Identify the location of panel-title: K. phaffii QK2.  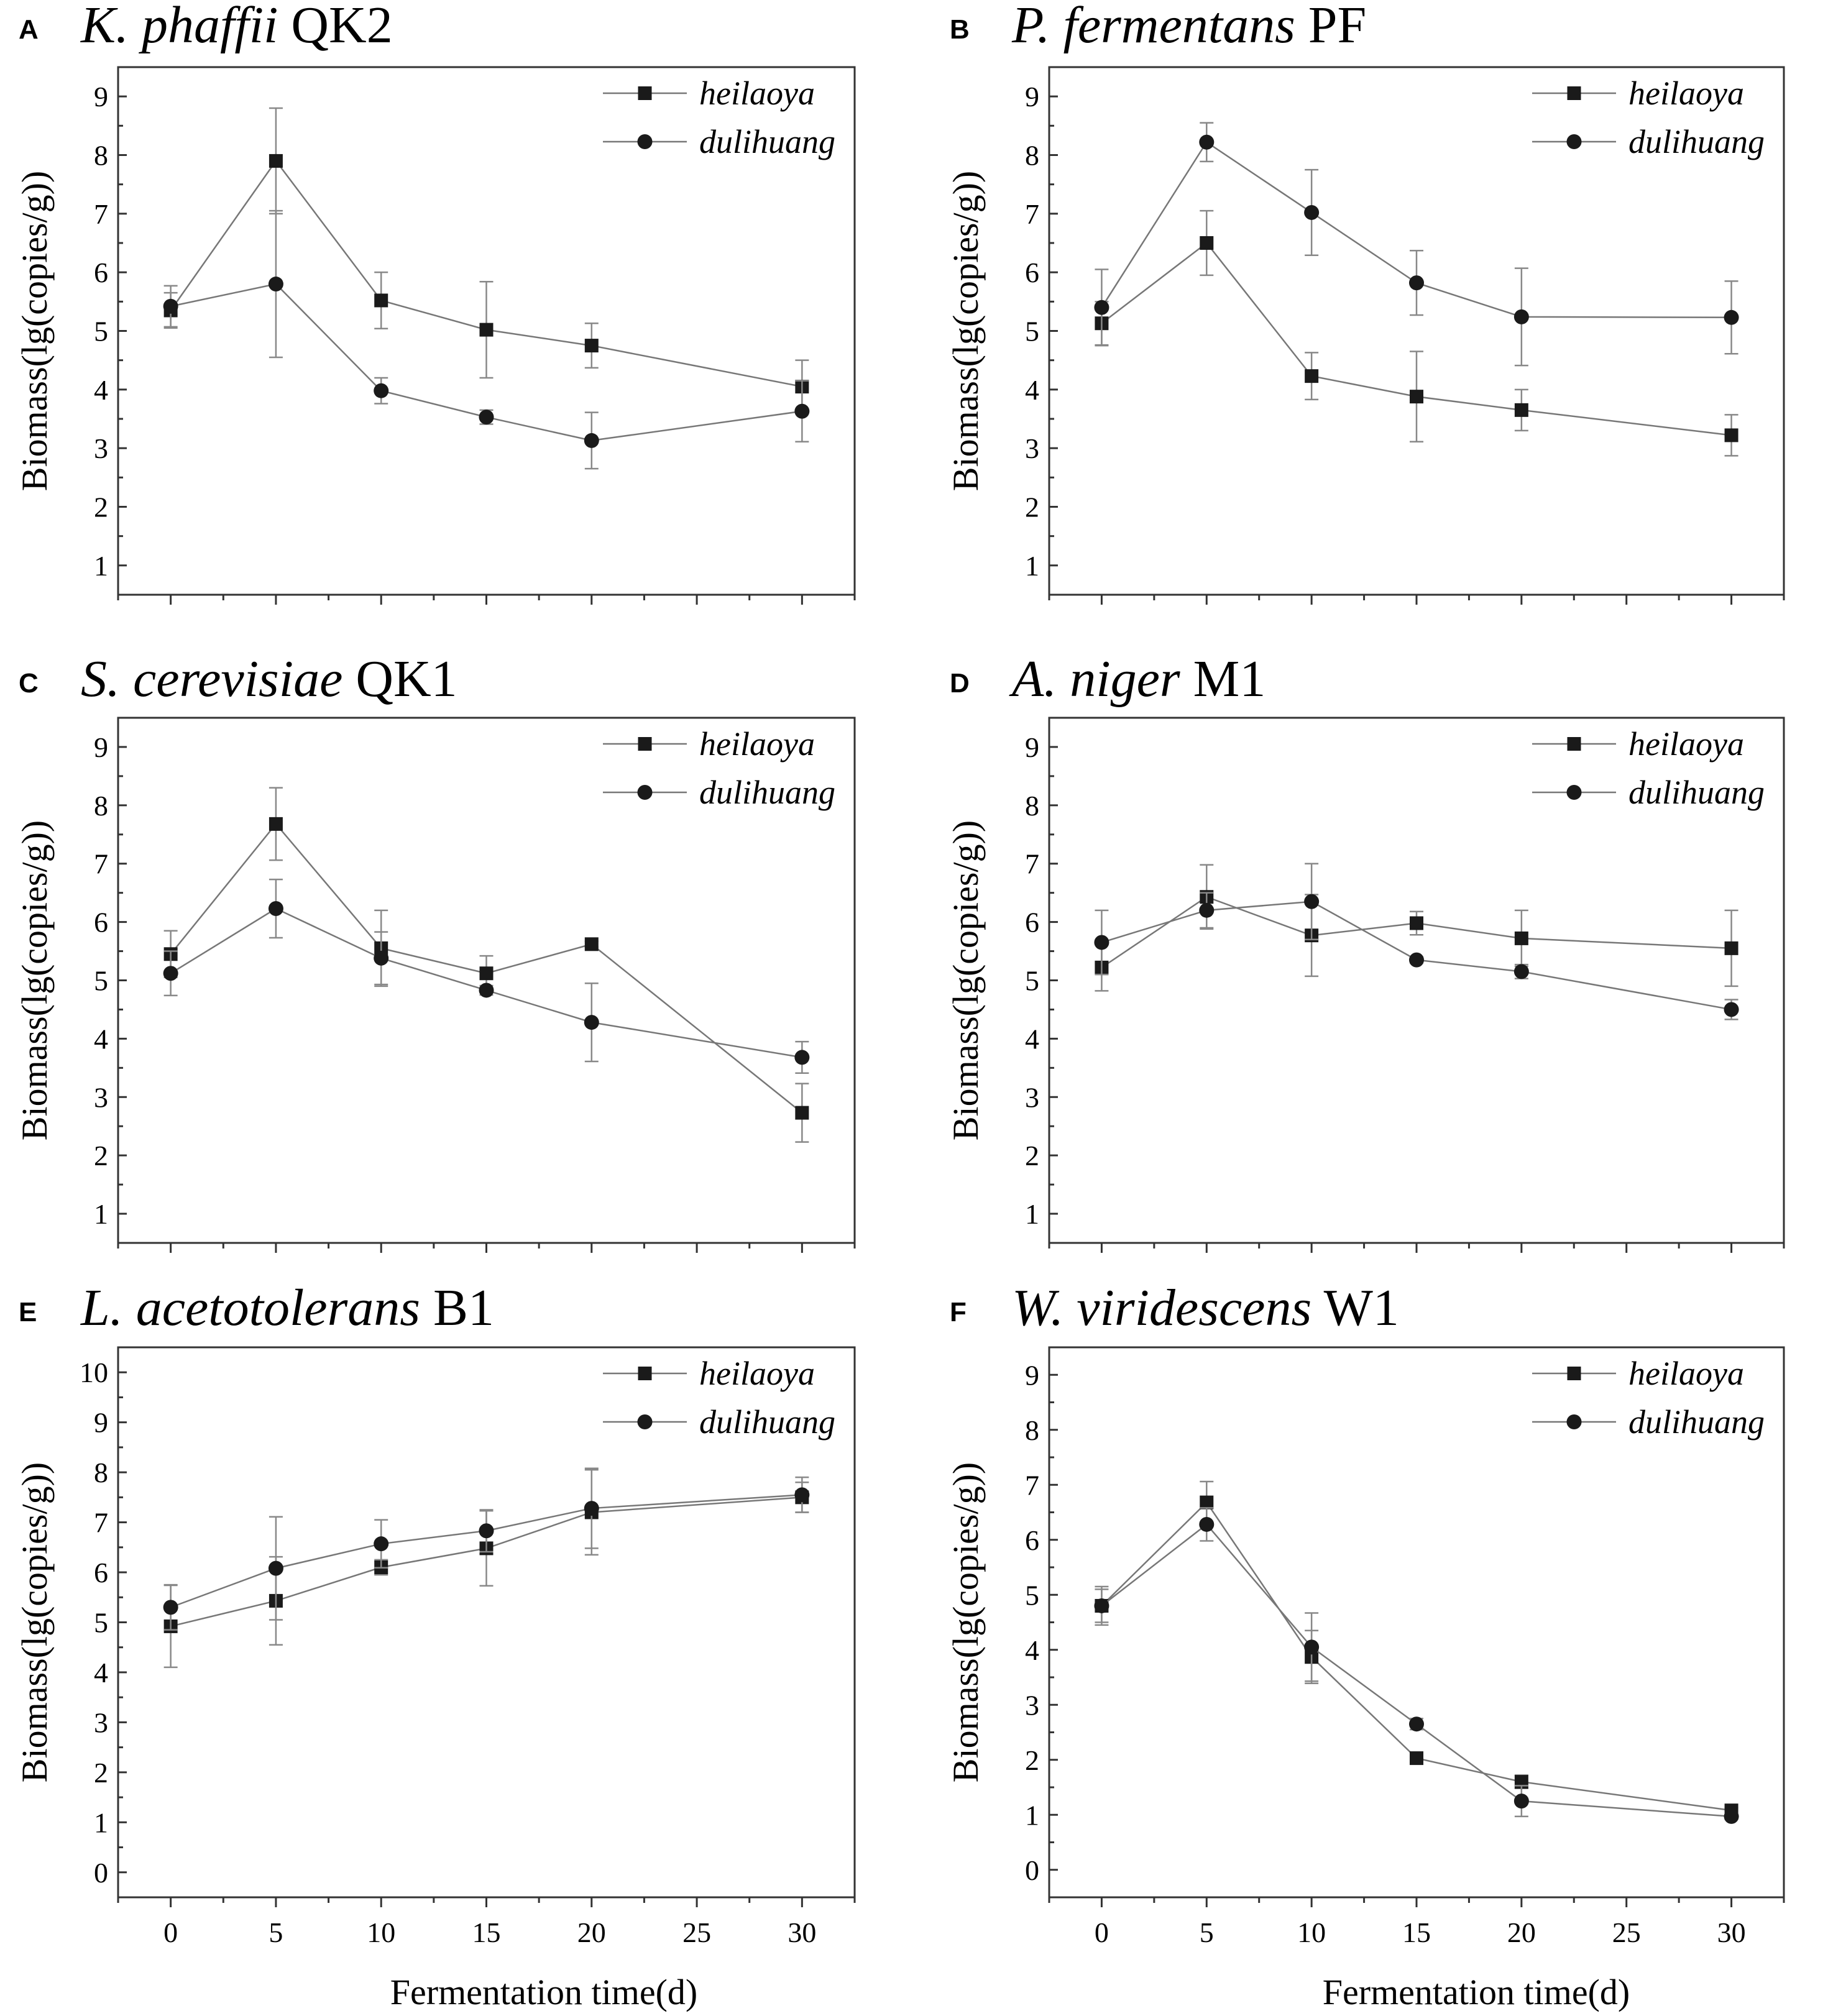
(236, 27).